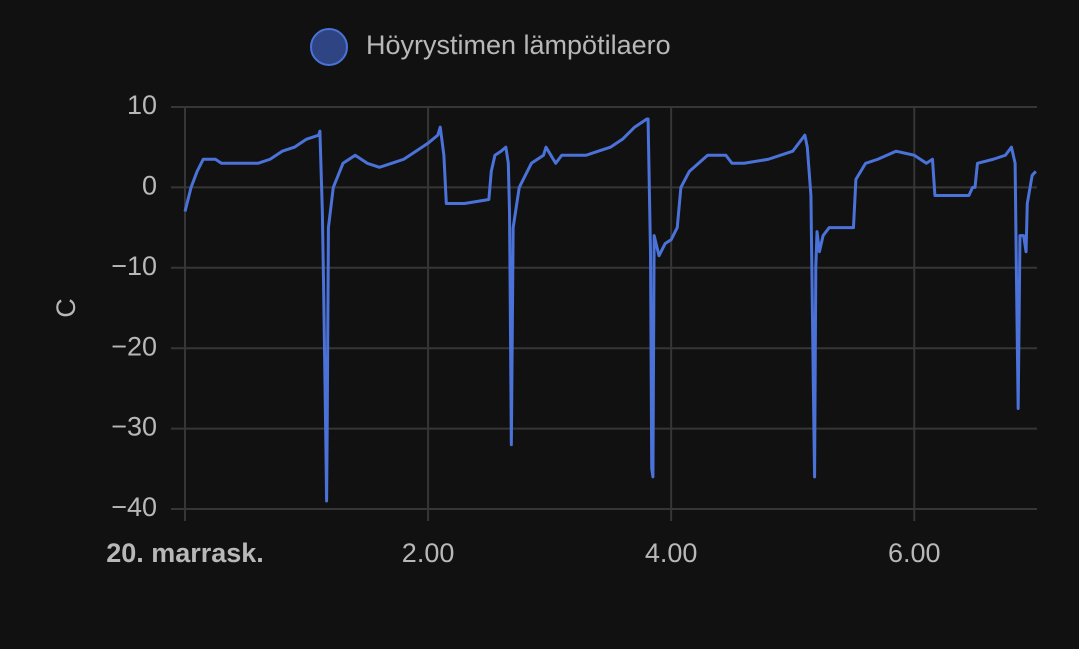  Describe the element at coordinates (149, 186) in the screenshot. I see `y-tick-label: 0` at that location.